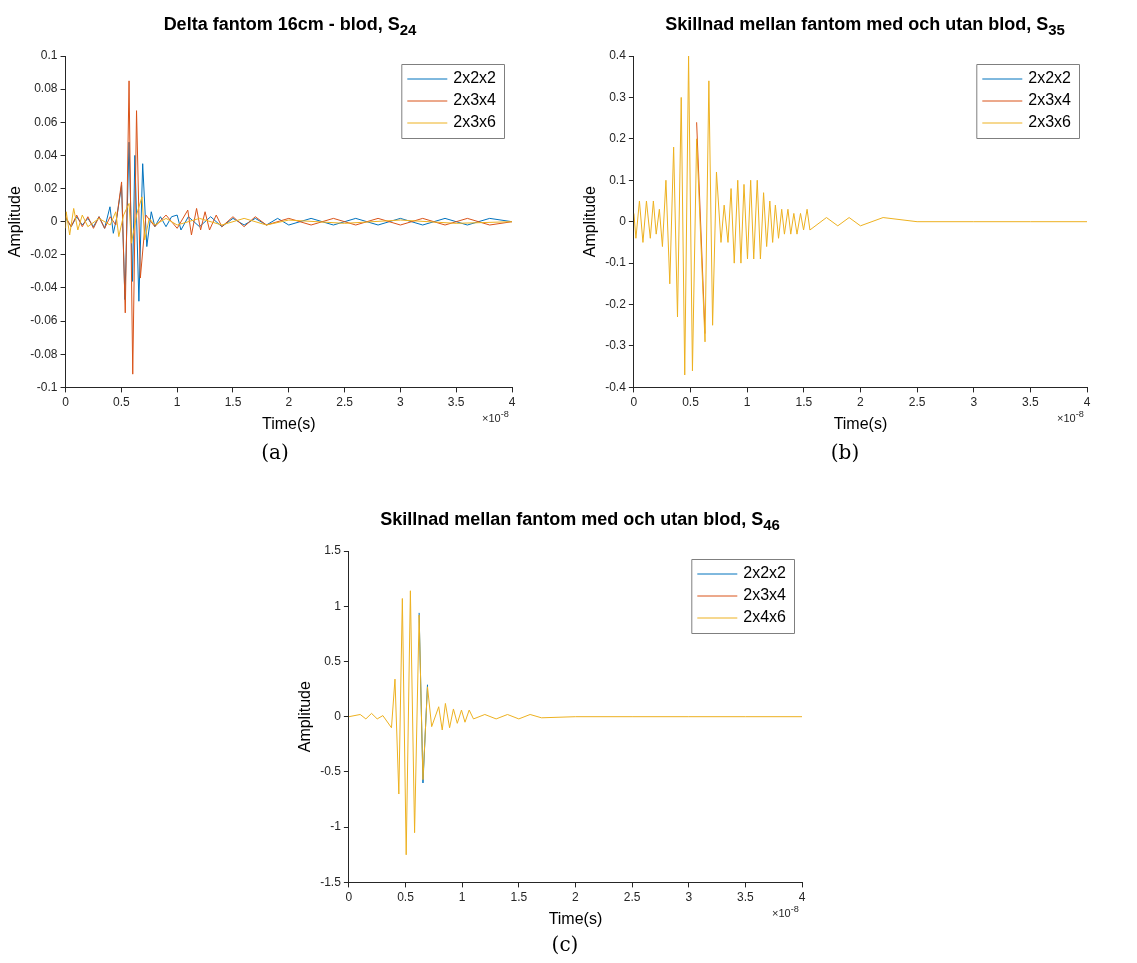 Image resolution: width=1137 pixels, height=963 pixels. I want to click on y-tick-label: 1, so click(338, 605).